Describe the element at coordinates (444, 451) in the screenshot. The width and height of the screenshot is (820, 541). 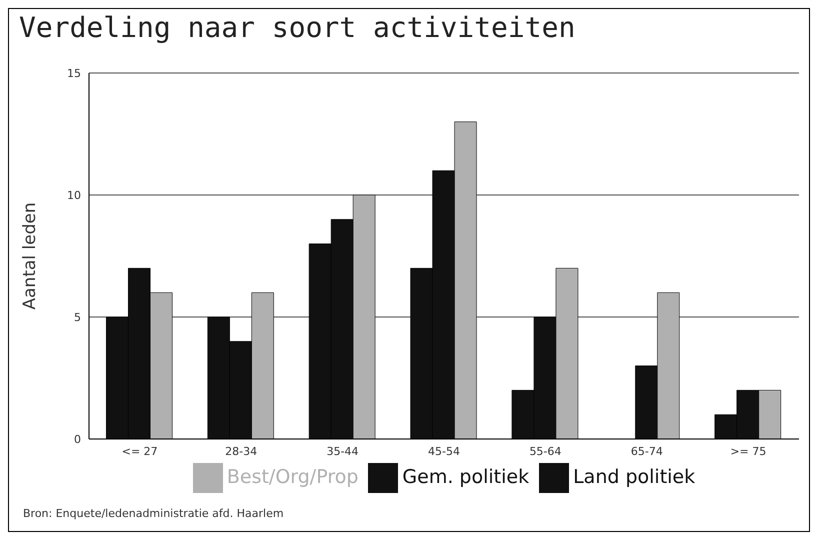
I see `x-tick-label: 45-54` at that location.